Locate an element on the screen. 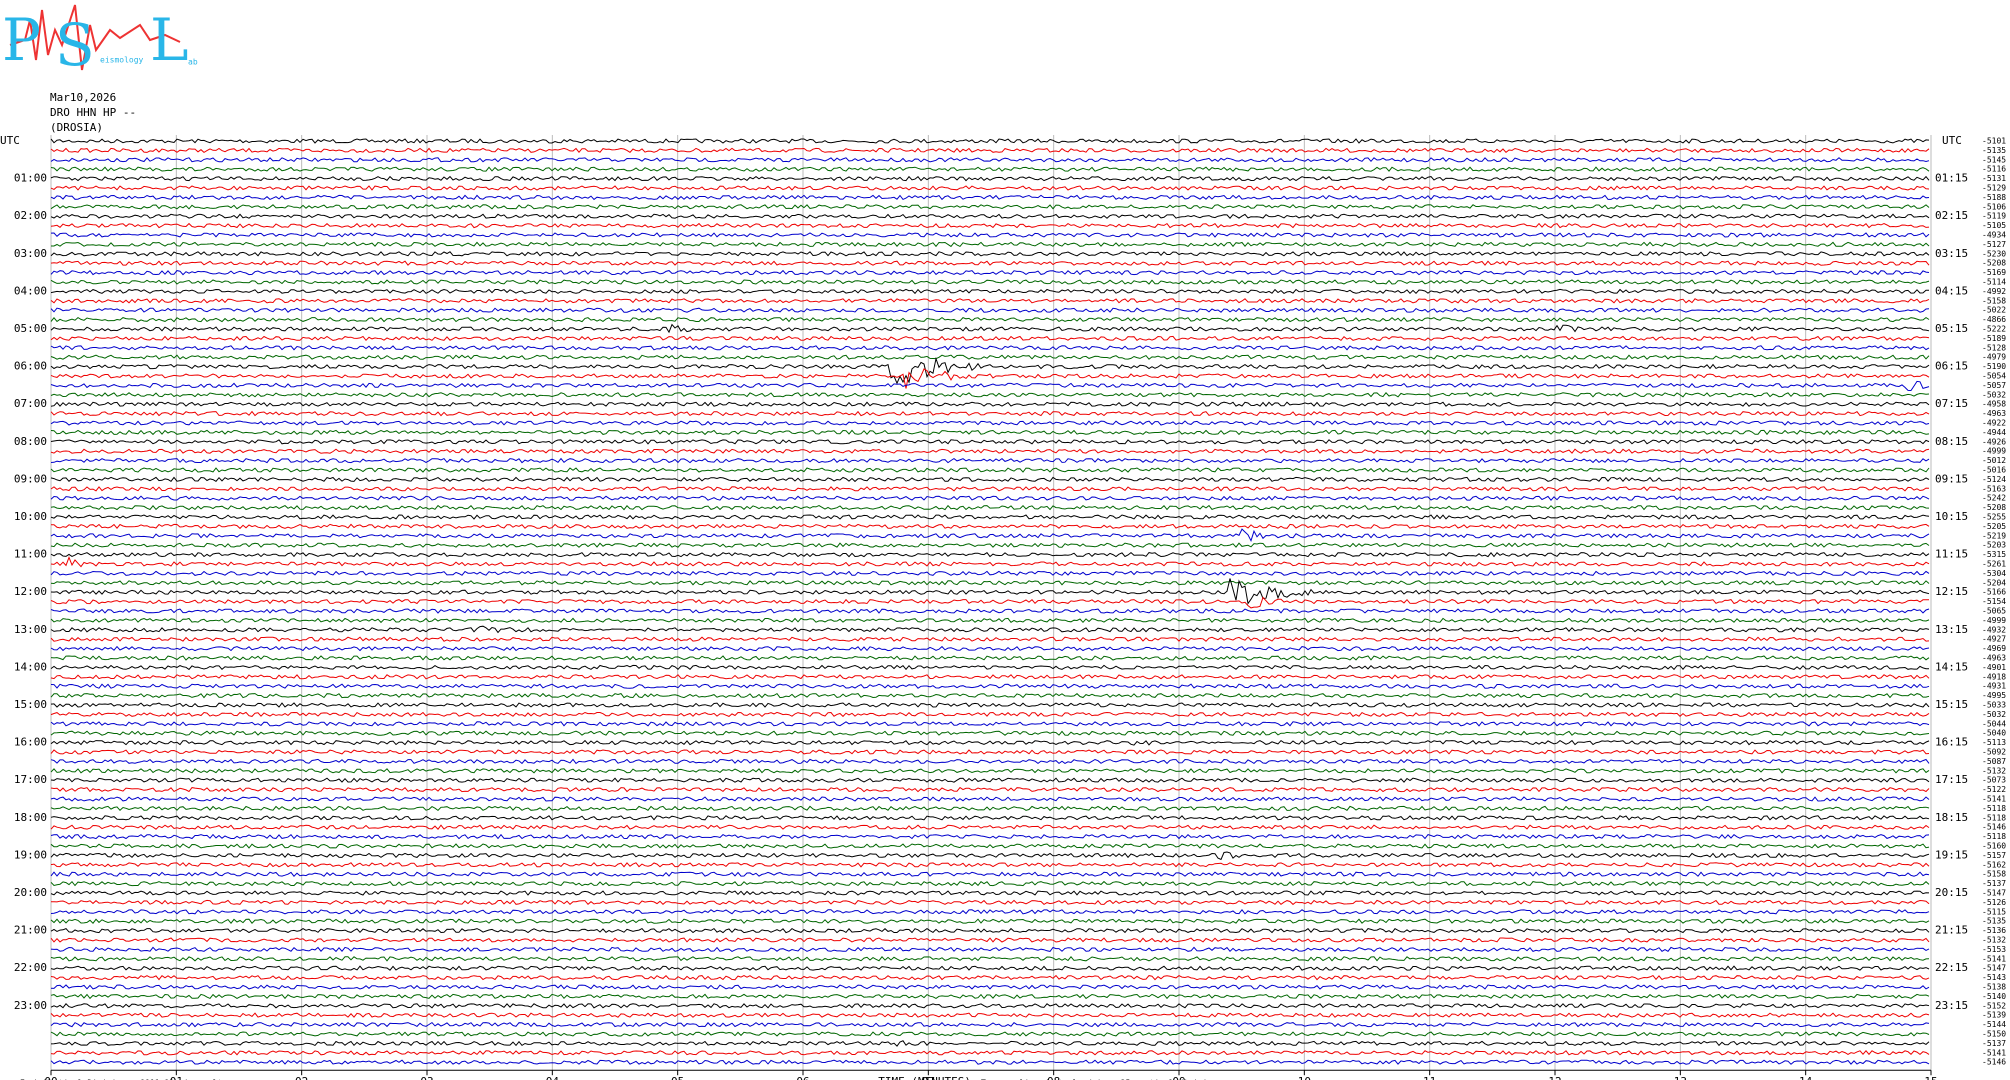  date: Mar10,2026 is located at coordinates (83, 97).